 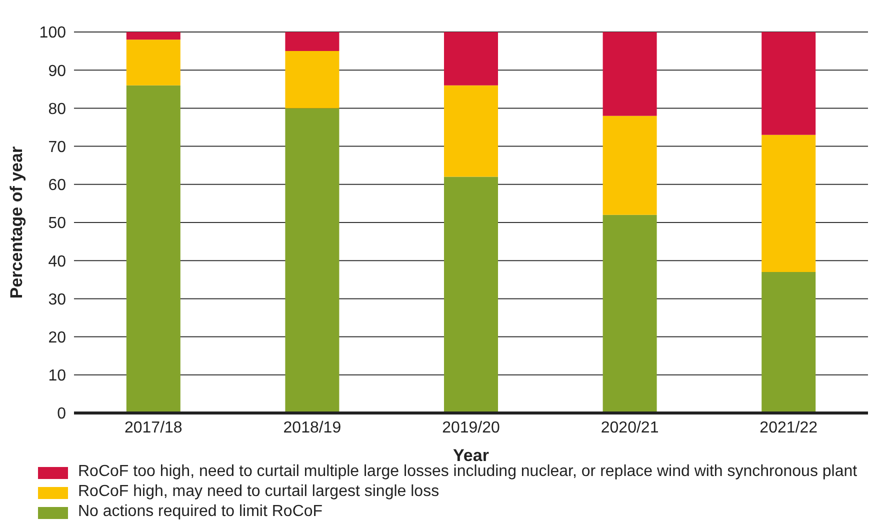 I want to click on x-axis-title: Year, so click(x=471, y=455).